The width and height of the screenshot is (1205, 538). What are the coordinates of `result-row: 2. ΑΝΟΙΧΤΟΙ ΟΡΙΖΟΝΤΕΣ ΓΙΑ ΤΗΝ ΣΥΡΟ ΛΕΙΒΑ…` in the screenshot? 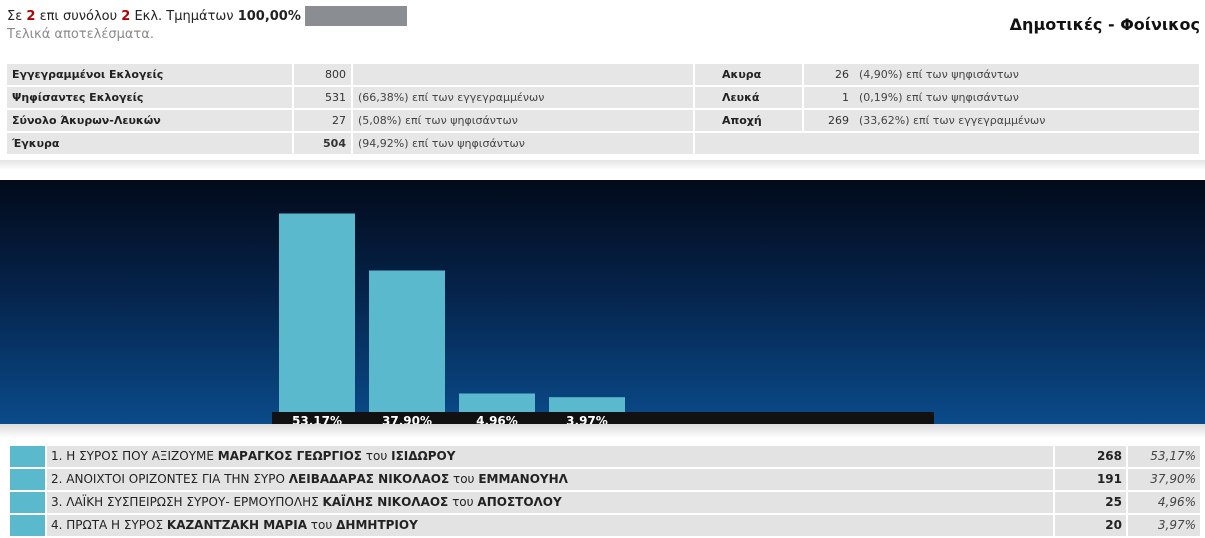 It's located at (605, 479).